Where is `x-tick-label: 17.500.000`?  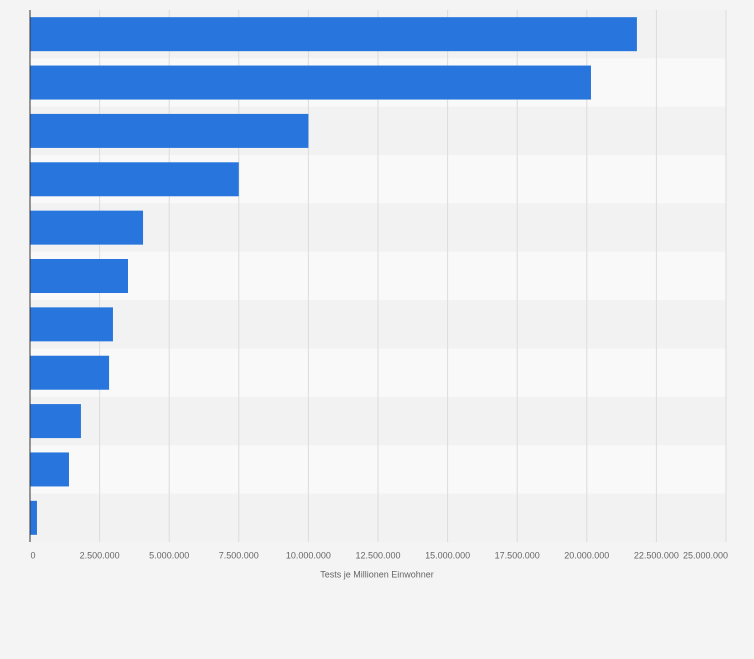 x-tick-label: 17.500.000 is located at coordinates (517, 555).